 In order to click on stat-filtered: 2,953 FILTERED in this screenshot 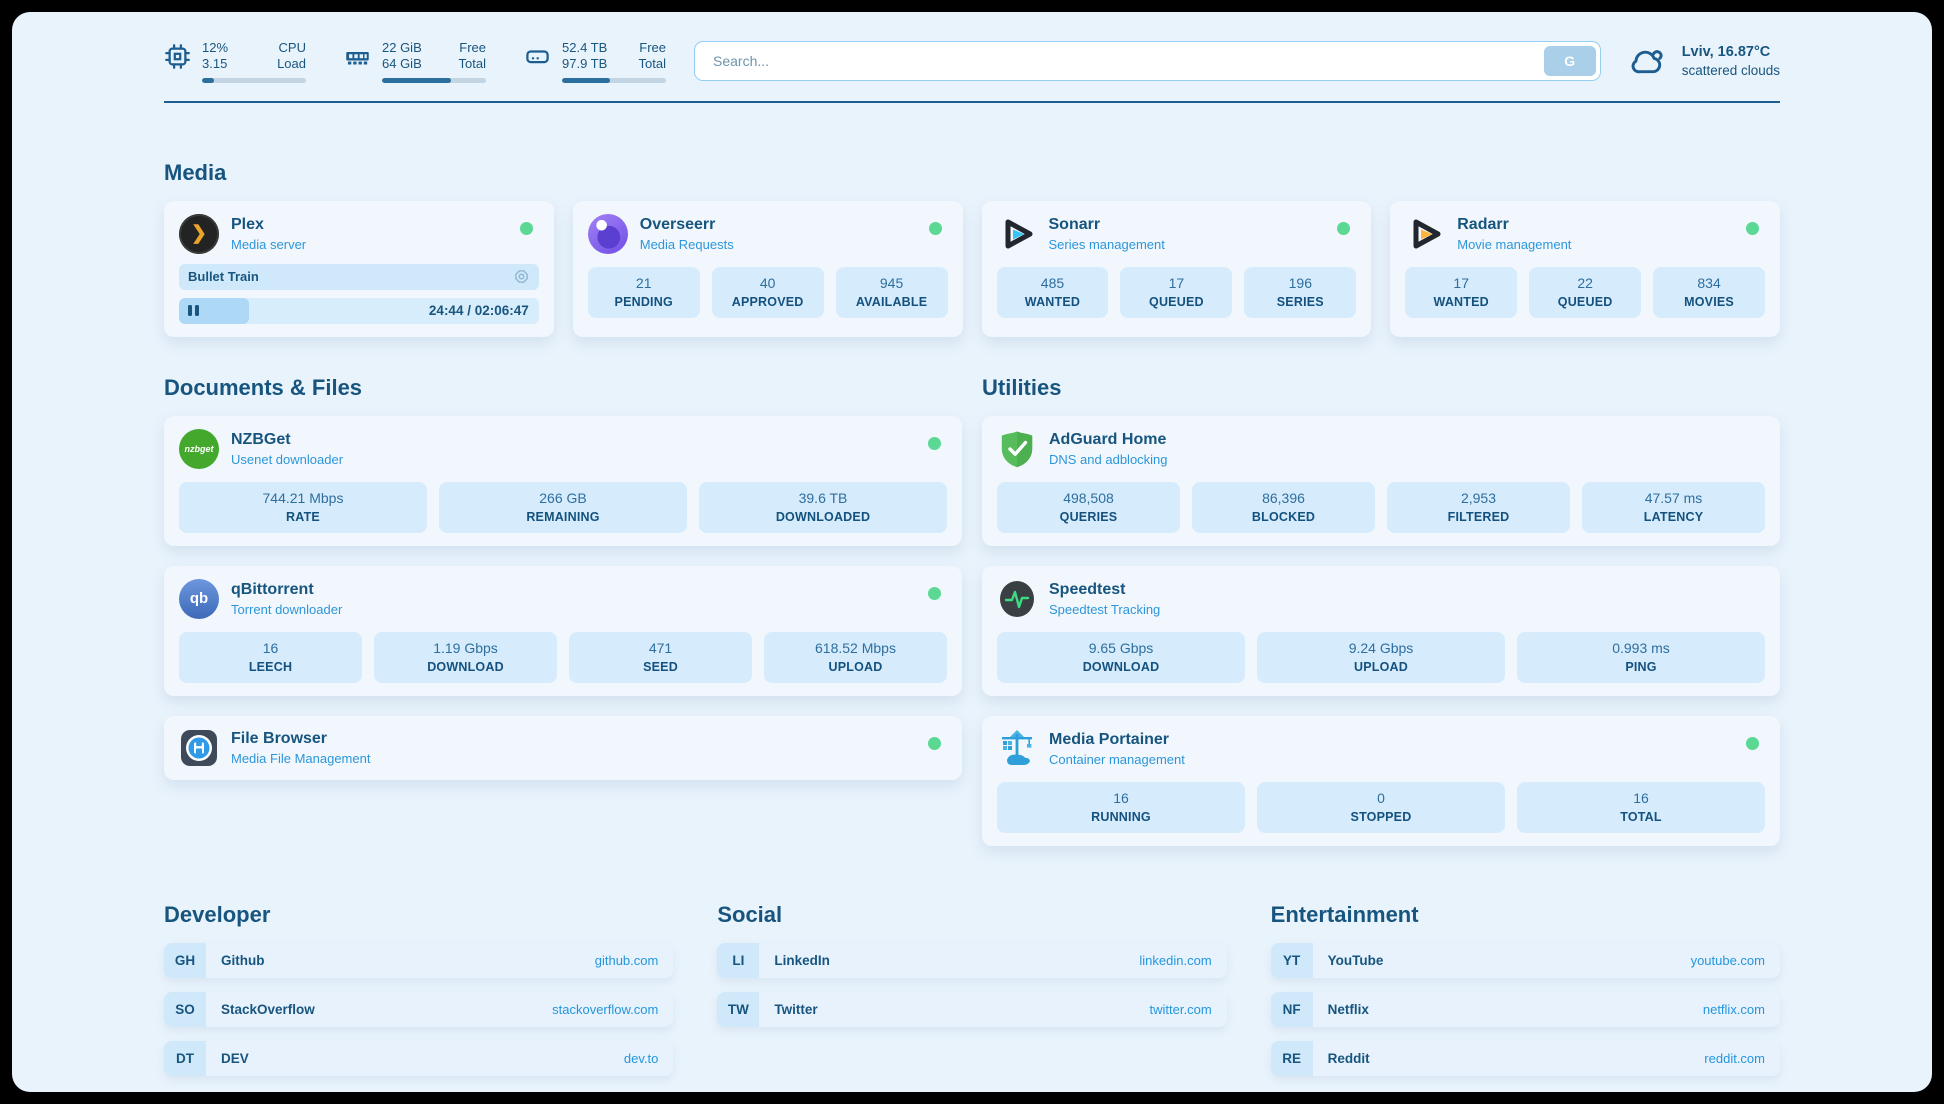, I will do `click(1478, 507)`.